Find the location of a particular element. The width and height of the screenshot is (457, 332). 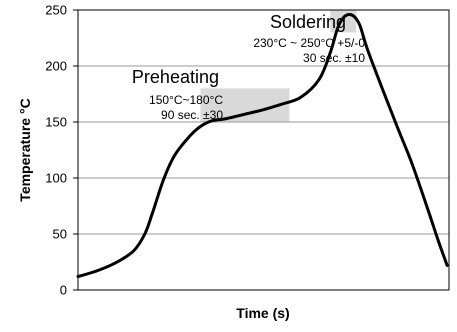

soldering-temp-range: 230°C ~ 250°C +5/-0 is located at coordinates (309, 43).